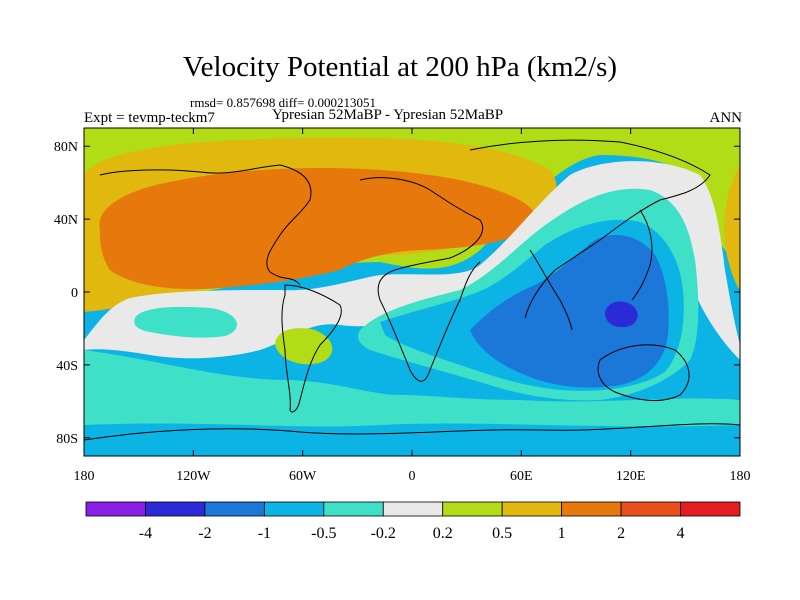 The width and height of the screenshot is (800, 600). What do you see at coordinates (590, 229) in the screenshot?
I see `coast-asia` at bounding box center [590, 229].